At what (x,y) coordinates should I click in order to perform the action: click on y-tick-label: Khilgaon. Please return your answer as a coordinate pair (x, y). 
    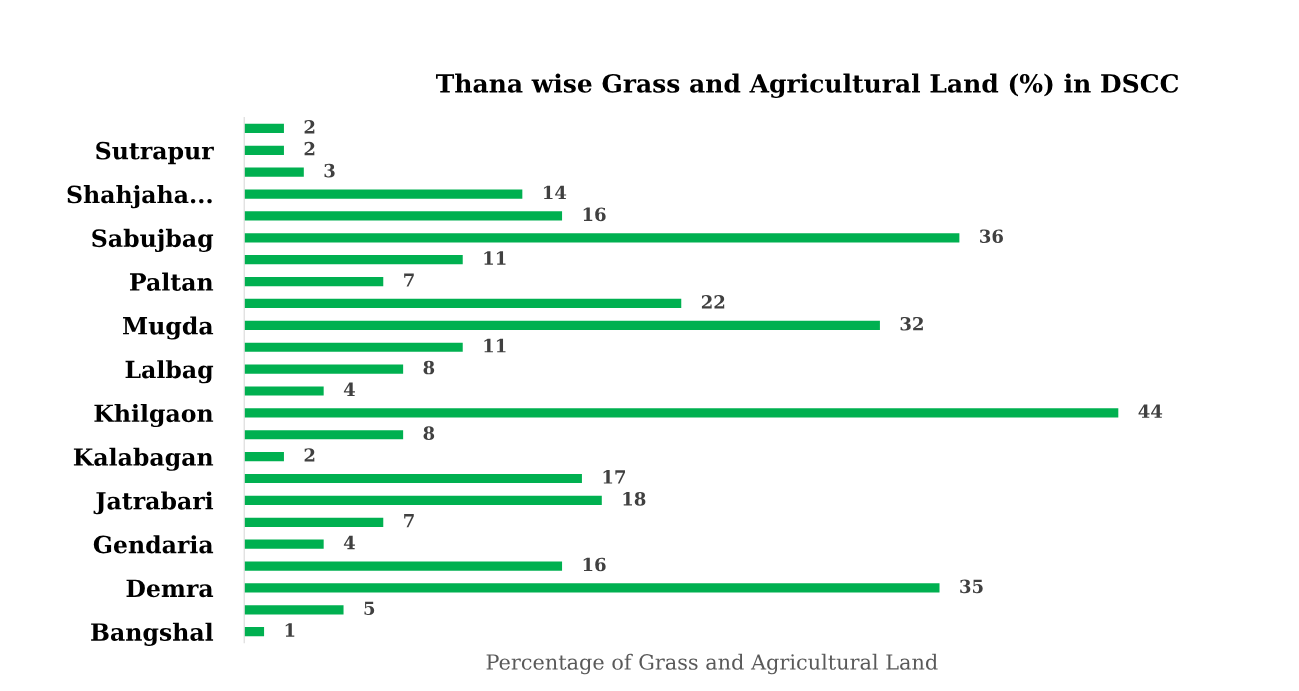
    Looking at the image, I should click on (154, 415).